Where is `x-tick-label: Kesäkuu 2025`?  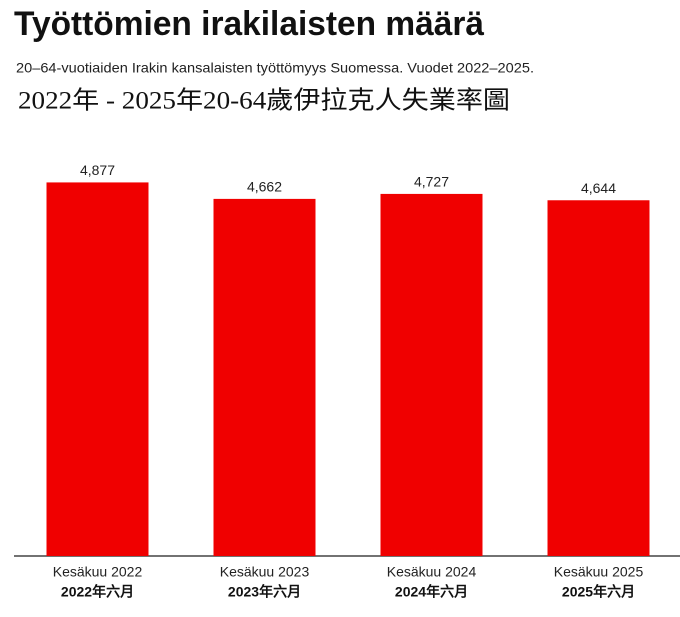
x-tick-label: Kesäkuu 2025 is located at coordinates (599, 572).